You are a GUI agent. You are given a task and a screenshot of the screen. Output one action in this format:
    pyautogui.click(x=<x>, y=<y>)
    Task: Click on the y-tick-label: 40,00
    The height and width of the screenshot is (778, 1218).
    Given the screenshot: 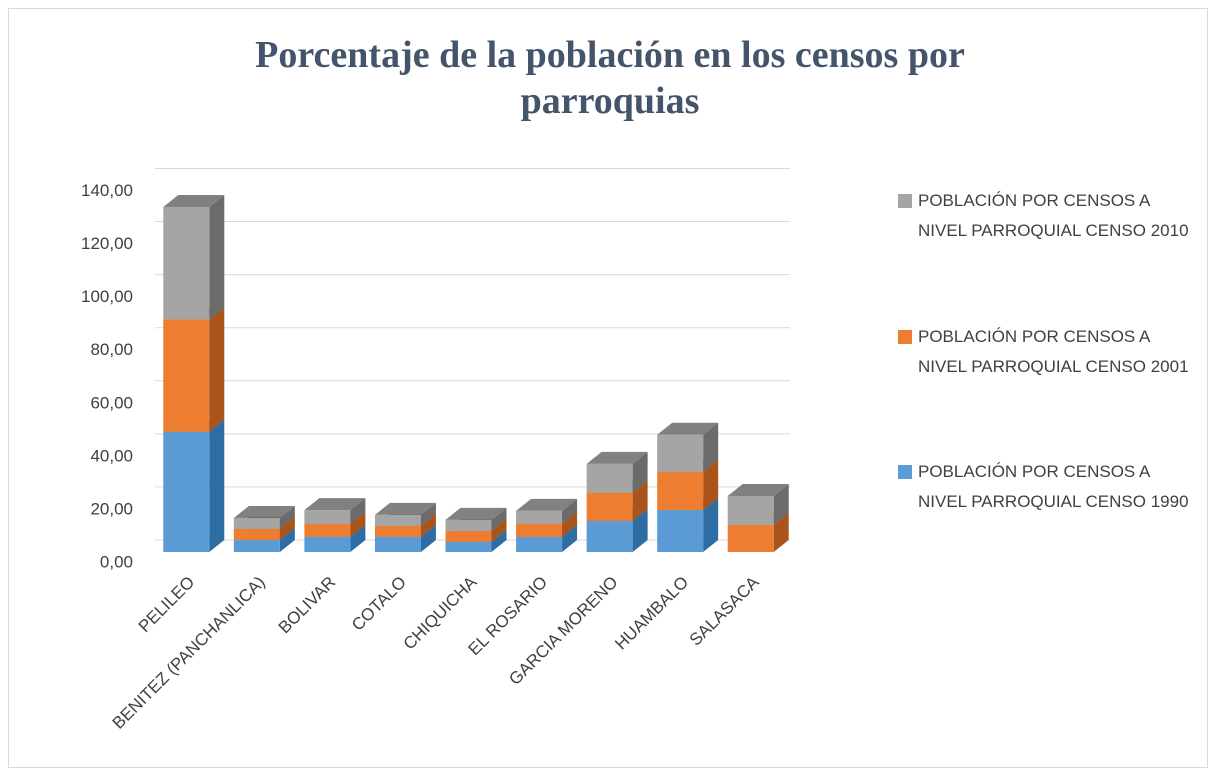 What is the action you would take?
    pyautogui.click(x=111, y=455)
    